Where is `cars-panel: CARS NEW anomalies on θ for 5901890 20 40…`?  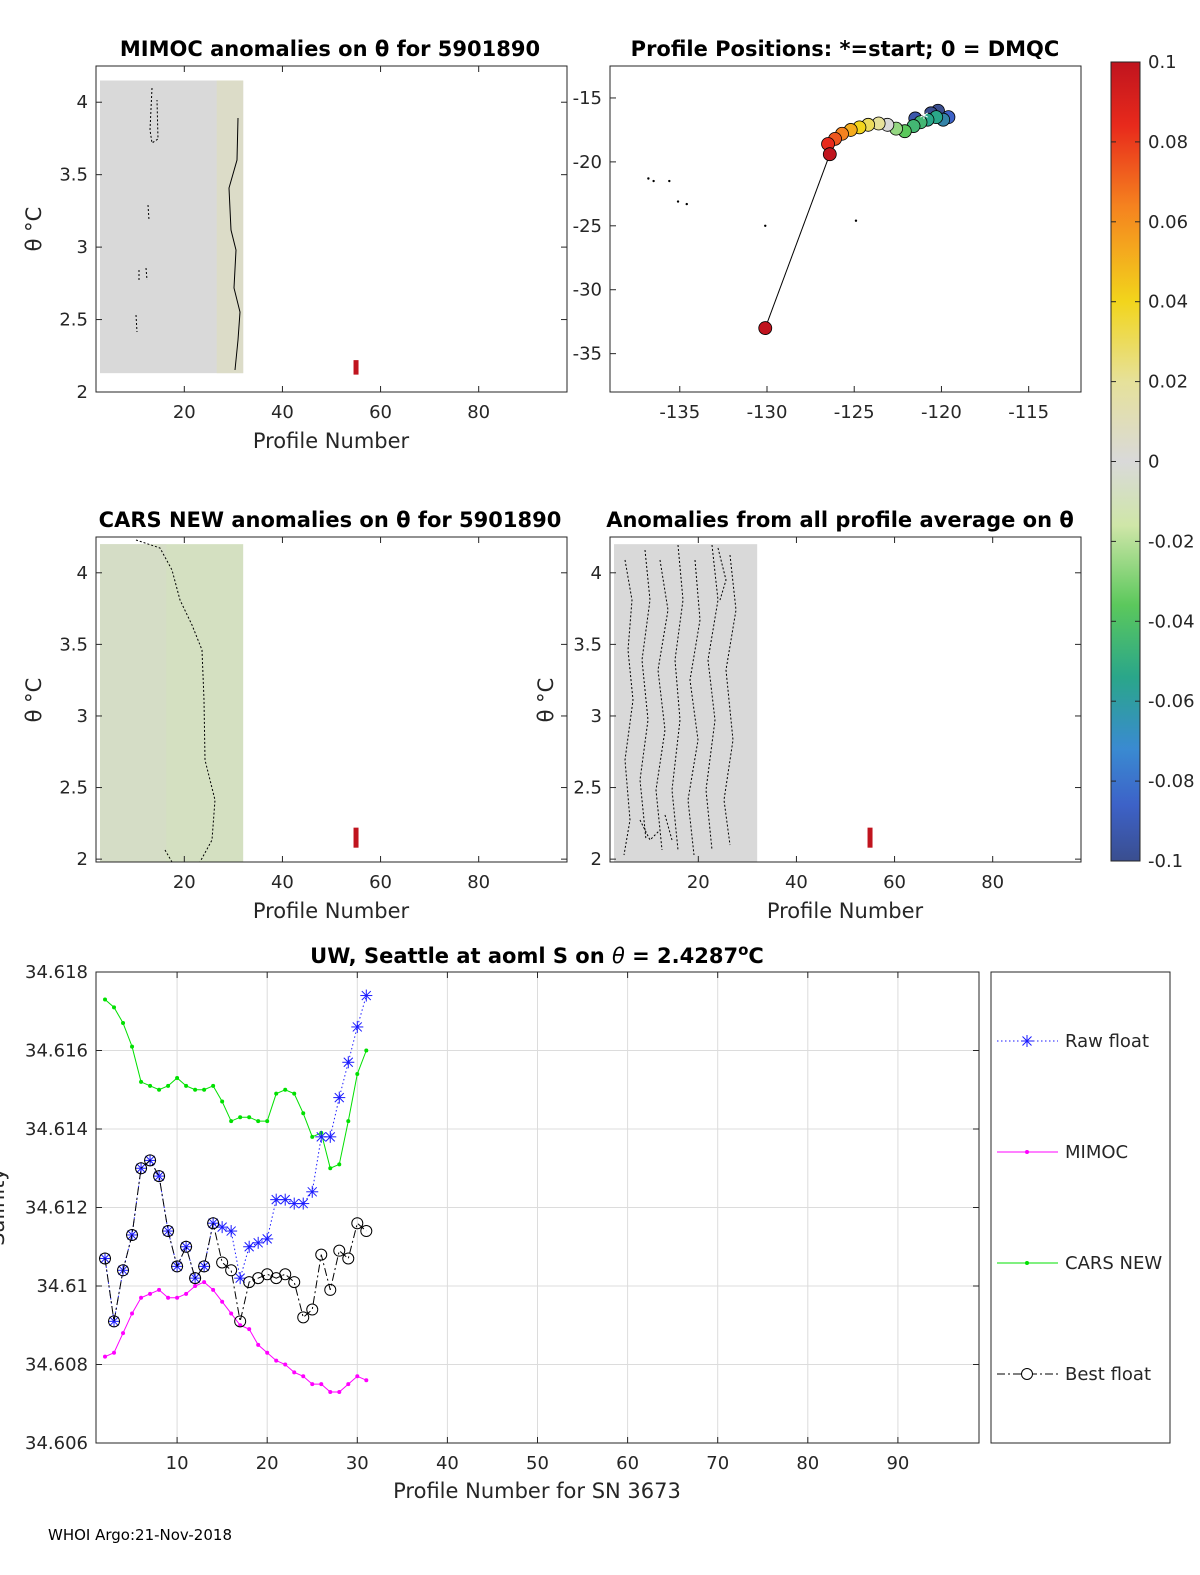 cars-panel: CARS NEW anomalies on θ for 5901890 20 40… is located at coordinates (295, 715).